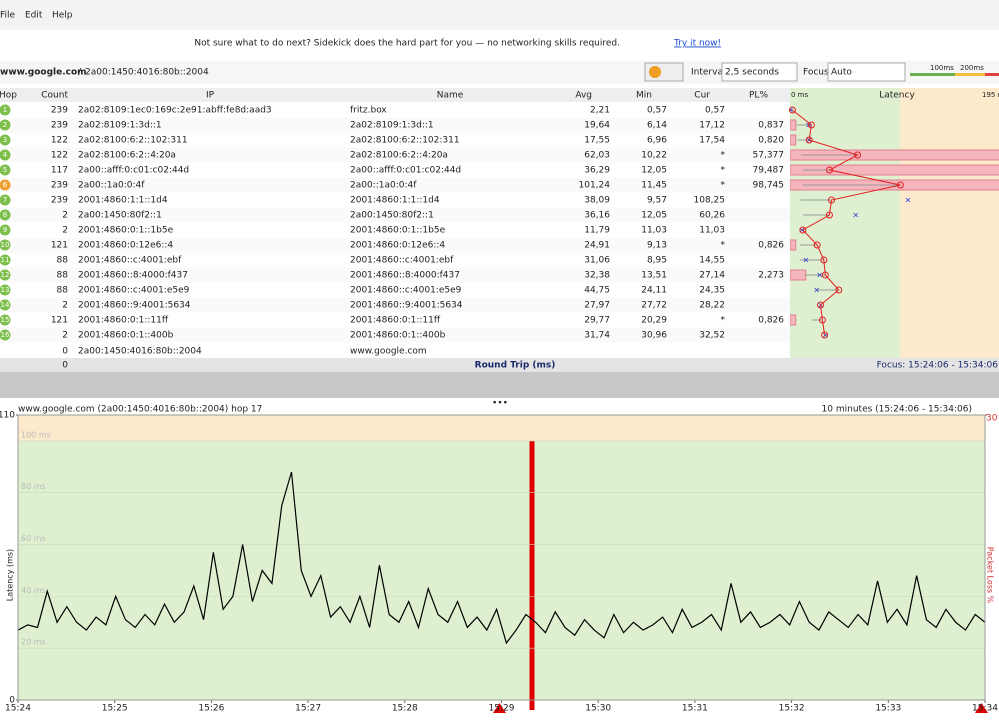  What do you see at coordinates (970, 74) in the screenshot?
I see `scale-yellow` at bounding box center [970, 74].